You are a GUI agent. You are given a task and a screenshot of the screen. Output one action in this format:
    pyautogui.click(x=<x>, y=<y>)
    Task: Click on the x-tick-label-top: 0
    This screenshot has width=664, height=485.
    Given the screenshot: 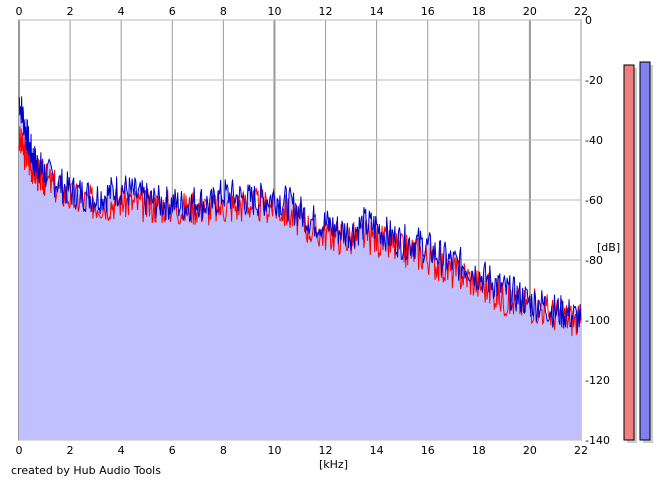 What is the action you would take?
    pyautogui.click(x=19, y=11)
    